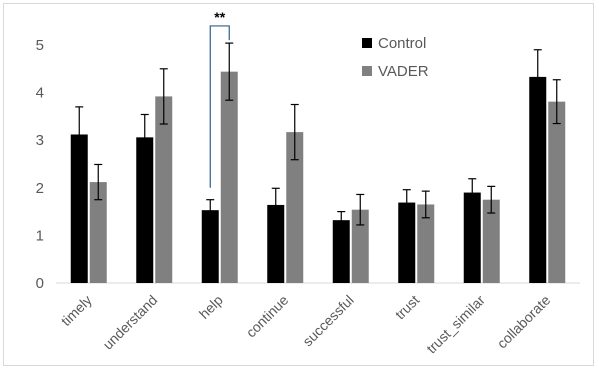 The width and height of the screenshot is (599, 371). What do you see at coordinates (98, 232) in the screenshot?
I see `bar-vader-timely` at bounding box center [98, 232].